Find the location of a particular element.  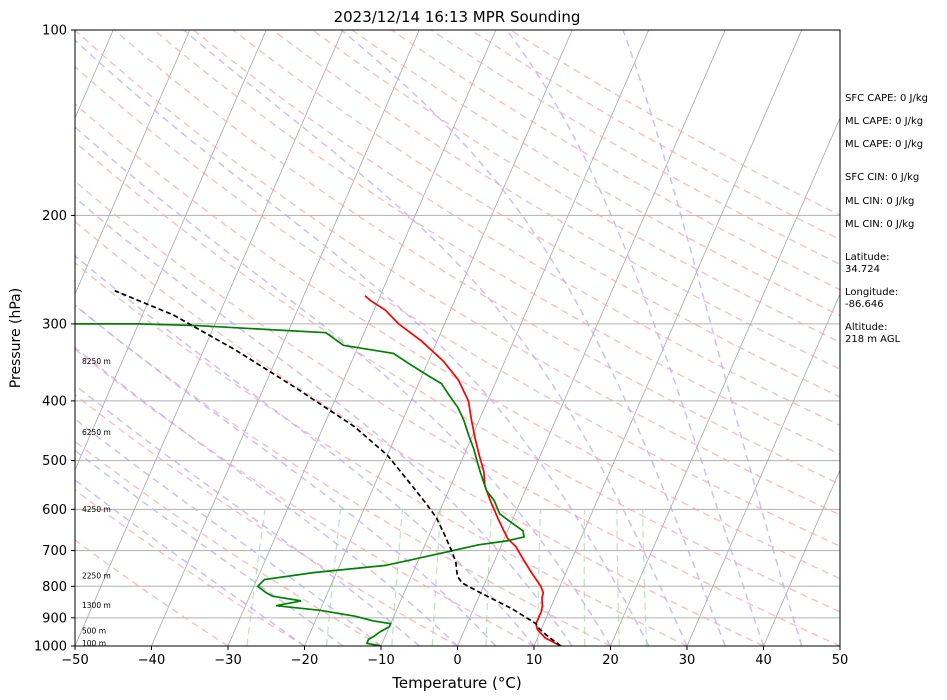

y-tick-label: 600 is located at coordinates (54, 510).